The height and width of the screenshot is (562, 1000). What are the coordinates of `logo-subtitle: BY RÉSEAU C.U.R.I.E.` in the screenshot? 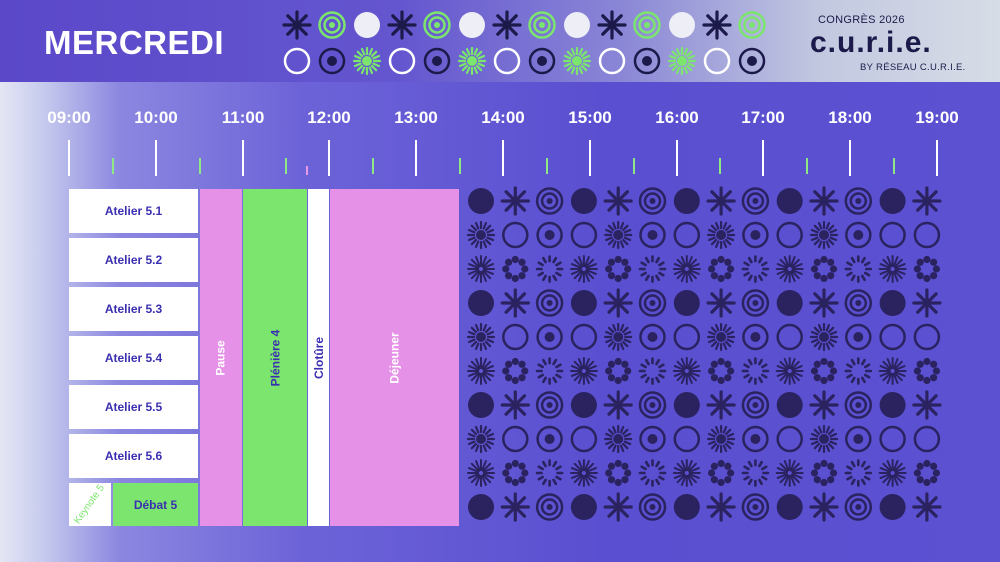 It's located at (913, 67).